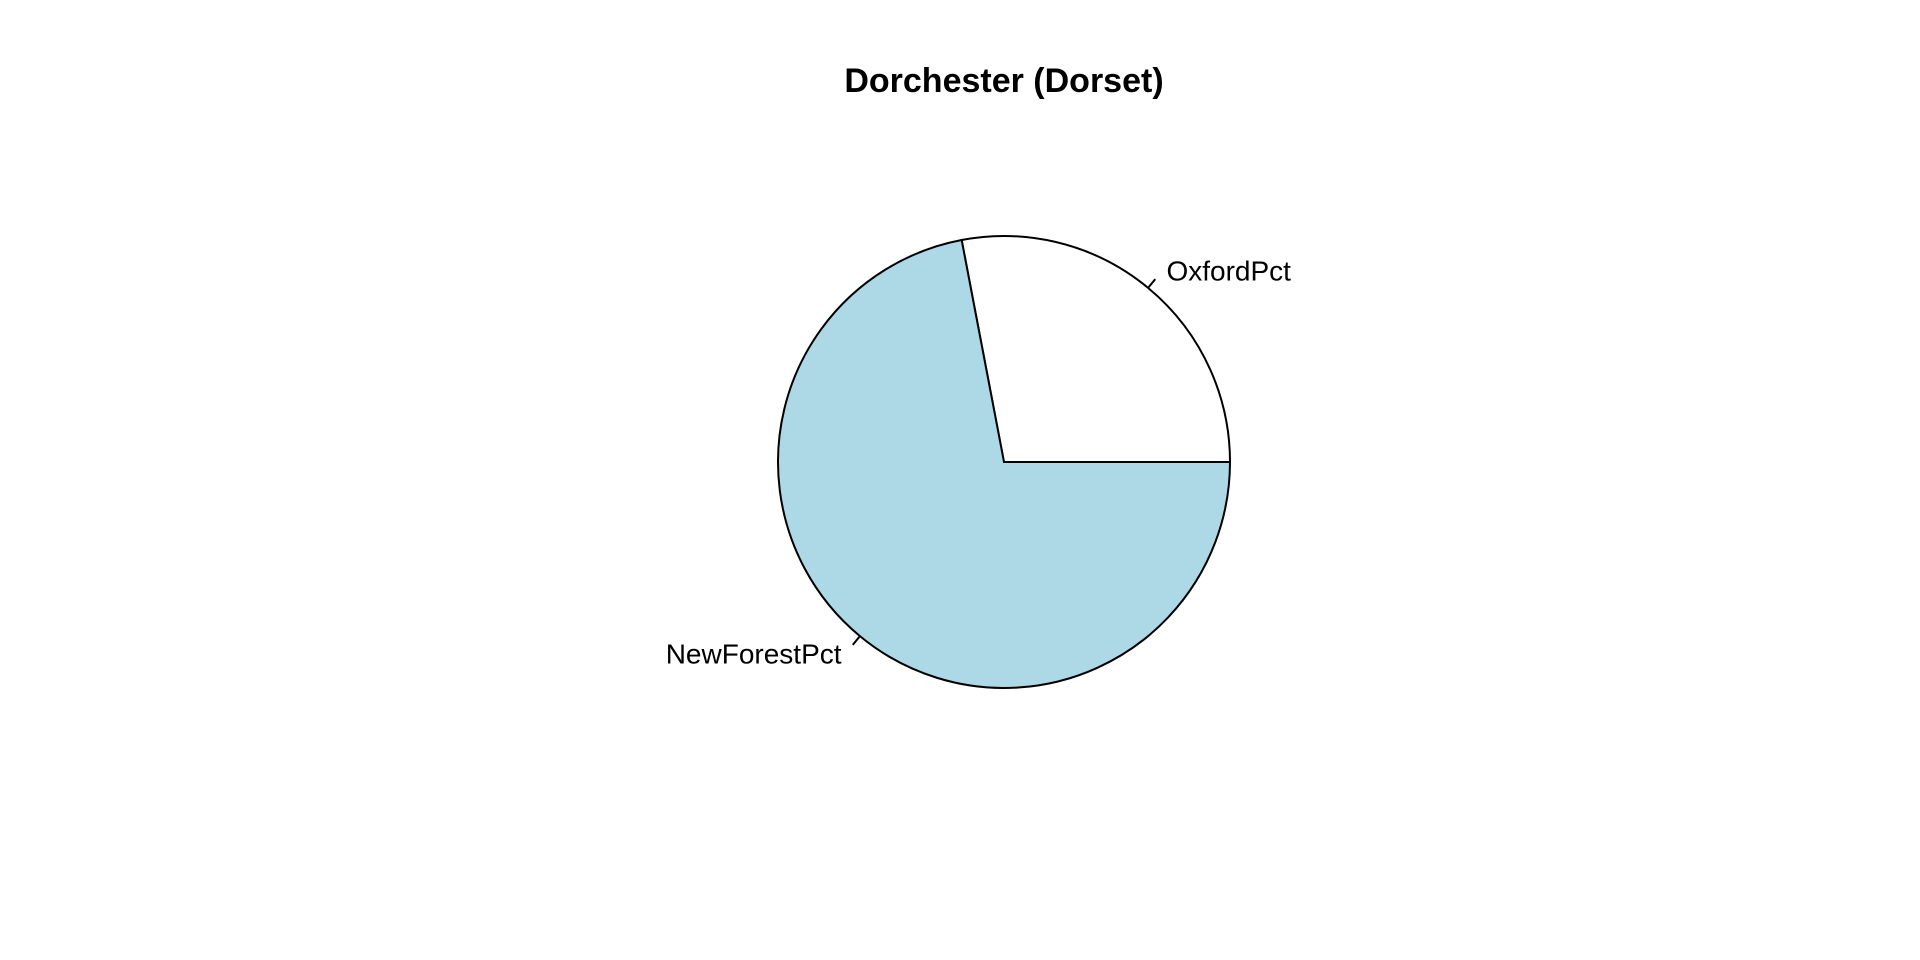 The height and width of the screenshot is (960, 1920). What do you see at coordinates (754, 654) in the screenshot?
I see `slice-label-new-forest-pct: NewForestPct` at bounding box center [754, 654].